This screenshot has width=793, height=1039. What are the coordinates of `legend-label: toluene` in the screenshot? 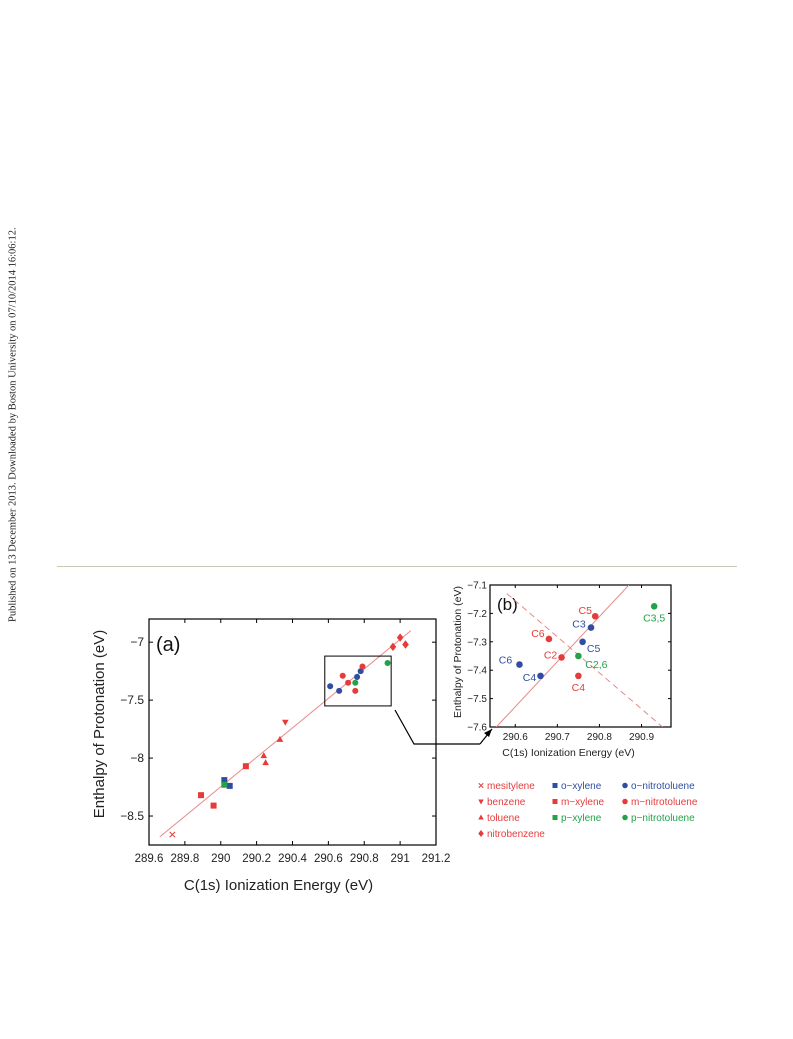 It's located at (503, 818).